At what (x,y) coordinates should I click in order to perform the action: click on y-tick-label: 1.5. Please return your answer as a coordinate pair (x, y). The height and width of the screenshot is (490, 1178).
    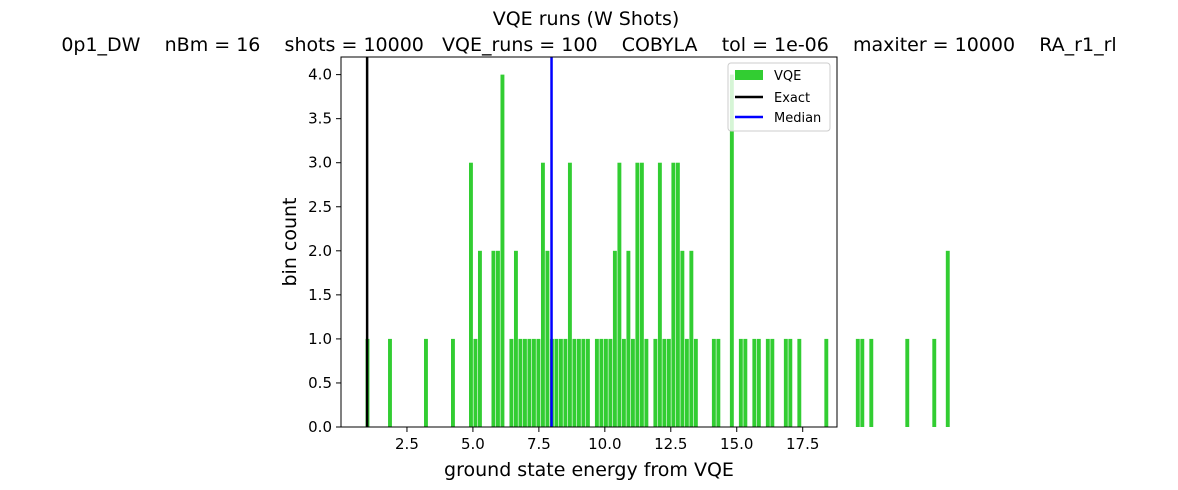
    Looking at the image, I should click on (320, 295).